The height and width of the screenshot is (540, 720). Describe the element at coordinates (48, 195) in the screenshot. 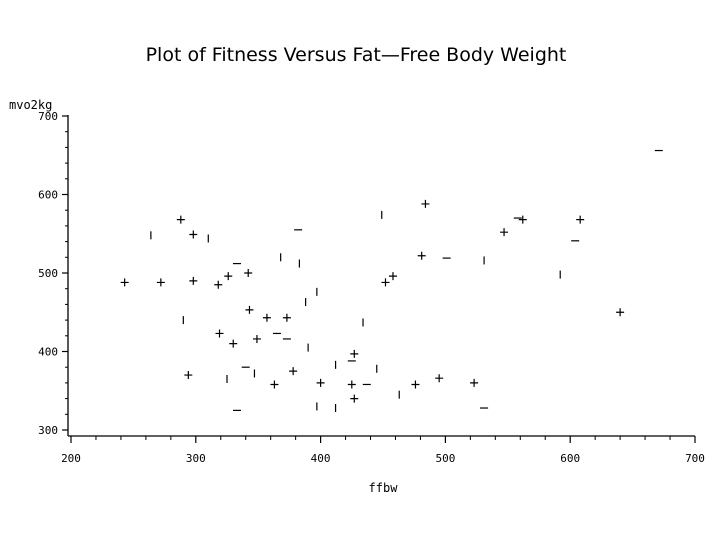

I see `y-tick-label: 600` at that location.